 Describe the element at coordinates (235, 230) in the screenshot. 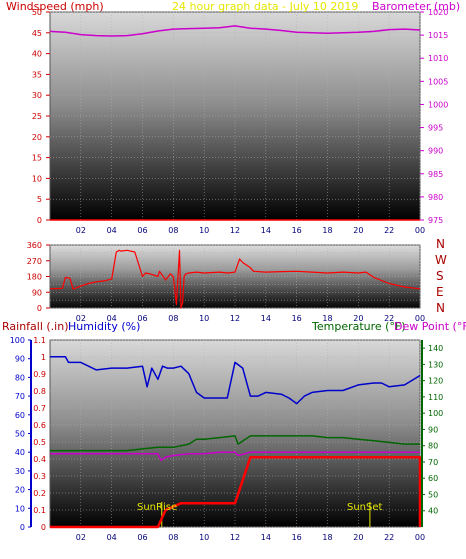

I see `panel1-x-tick-label: 12` at that location.